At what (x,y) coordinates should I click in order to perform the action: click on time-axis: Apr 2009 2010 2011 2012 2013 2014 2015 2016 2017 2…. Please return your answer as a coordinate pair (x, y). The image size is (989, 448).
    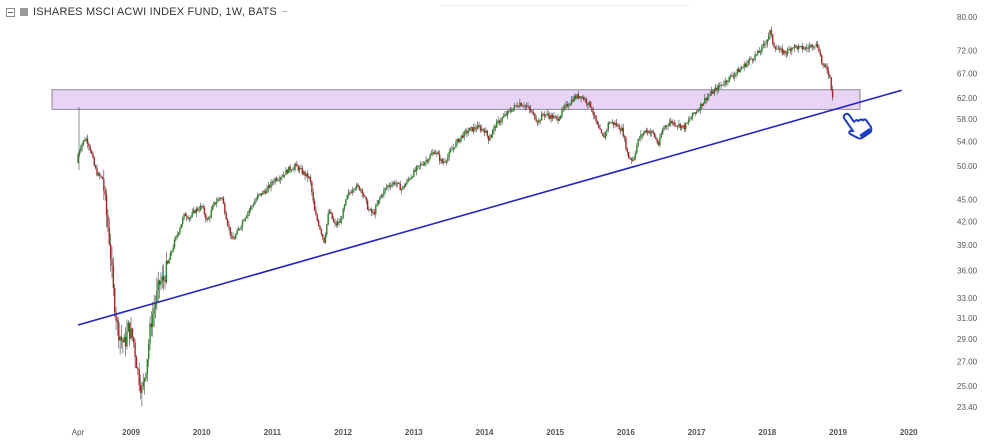
    Looking at the image, I should click on (495, 432).